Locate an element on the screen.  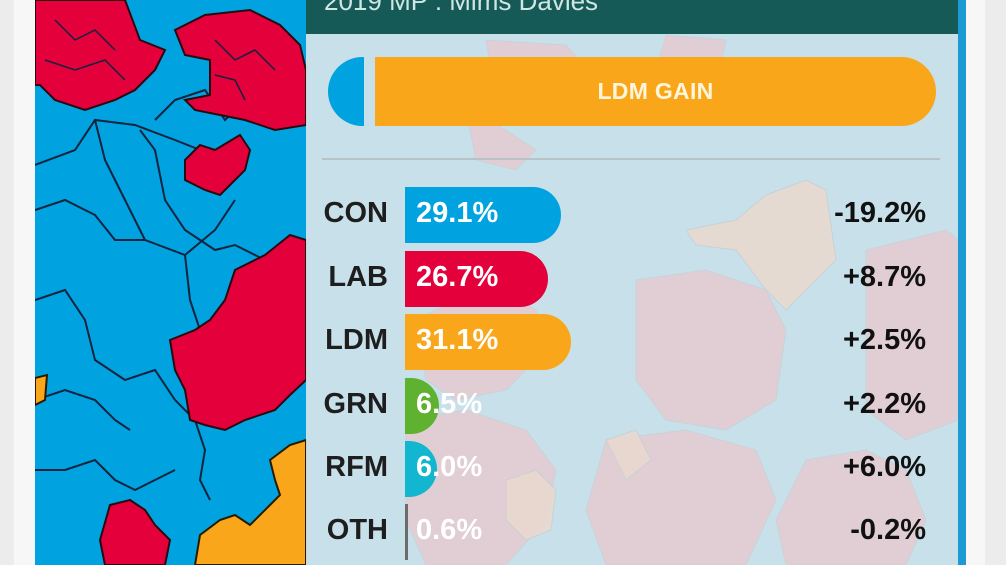
party-name: LDM is located at coordinates (356, 340).